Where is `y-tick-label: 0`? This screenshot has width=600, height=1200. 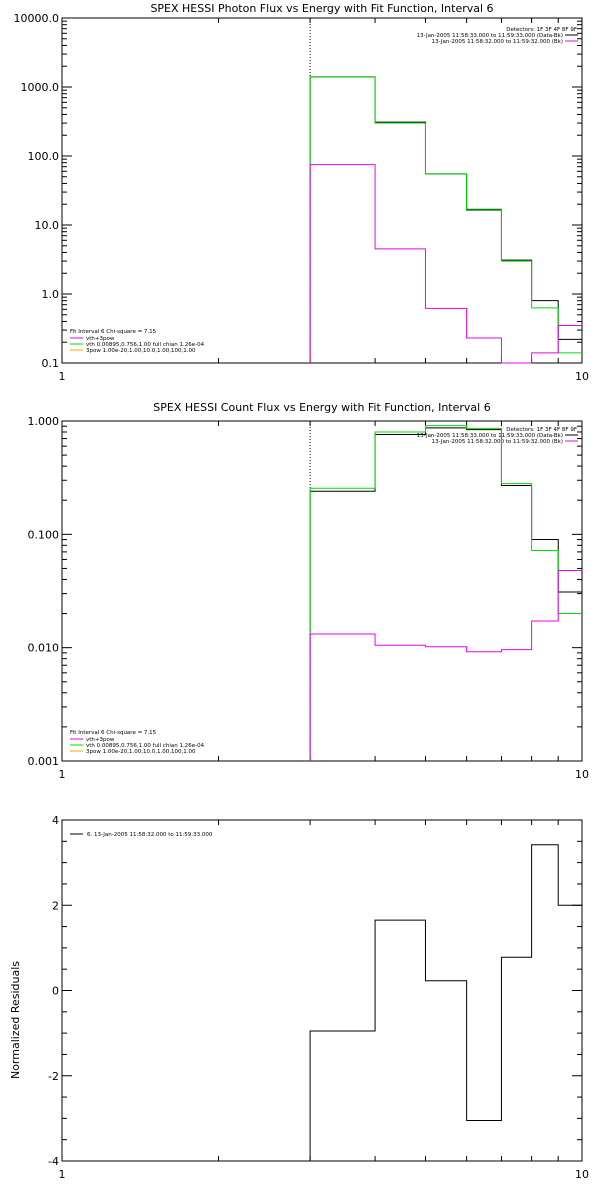
y-tick-label: 0 is located at coordinates (55, 991).